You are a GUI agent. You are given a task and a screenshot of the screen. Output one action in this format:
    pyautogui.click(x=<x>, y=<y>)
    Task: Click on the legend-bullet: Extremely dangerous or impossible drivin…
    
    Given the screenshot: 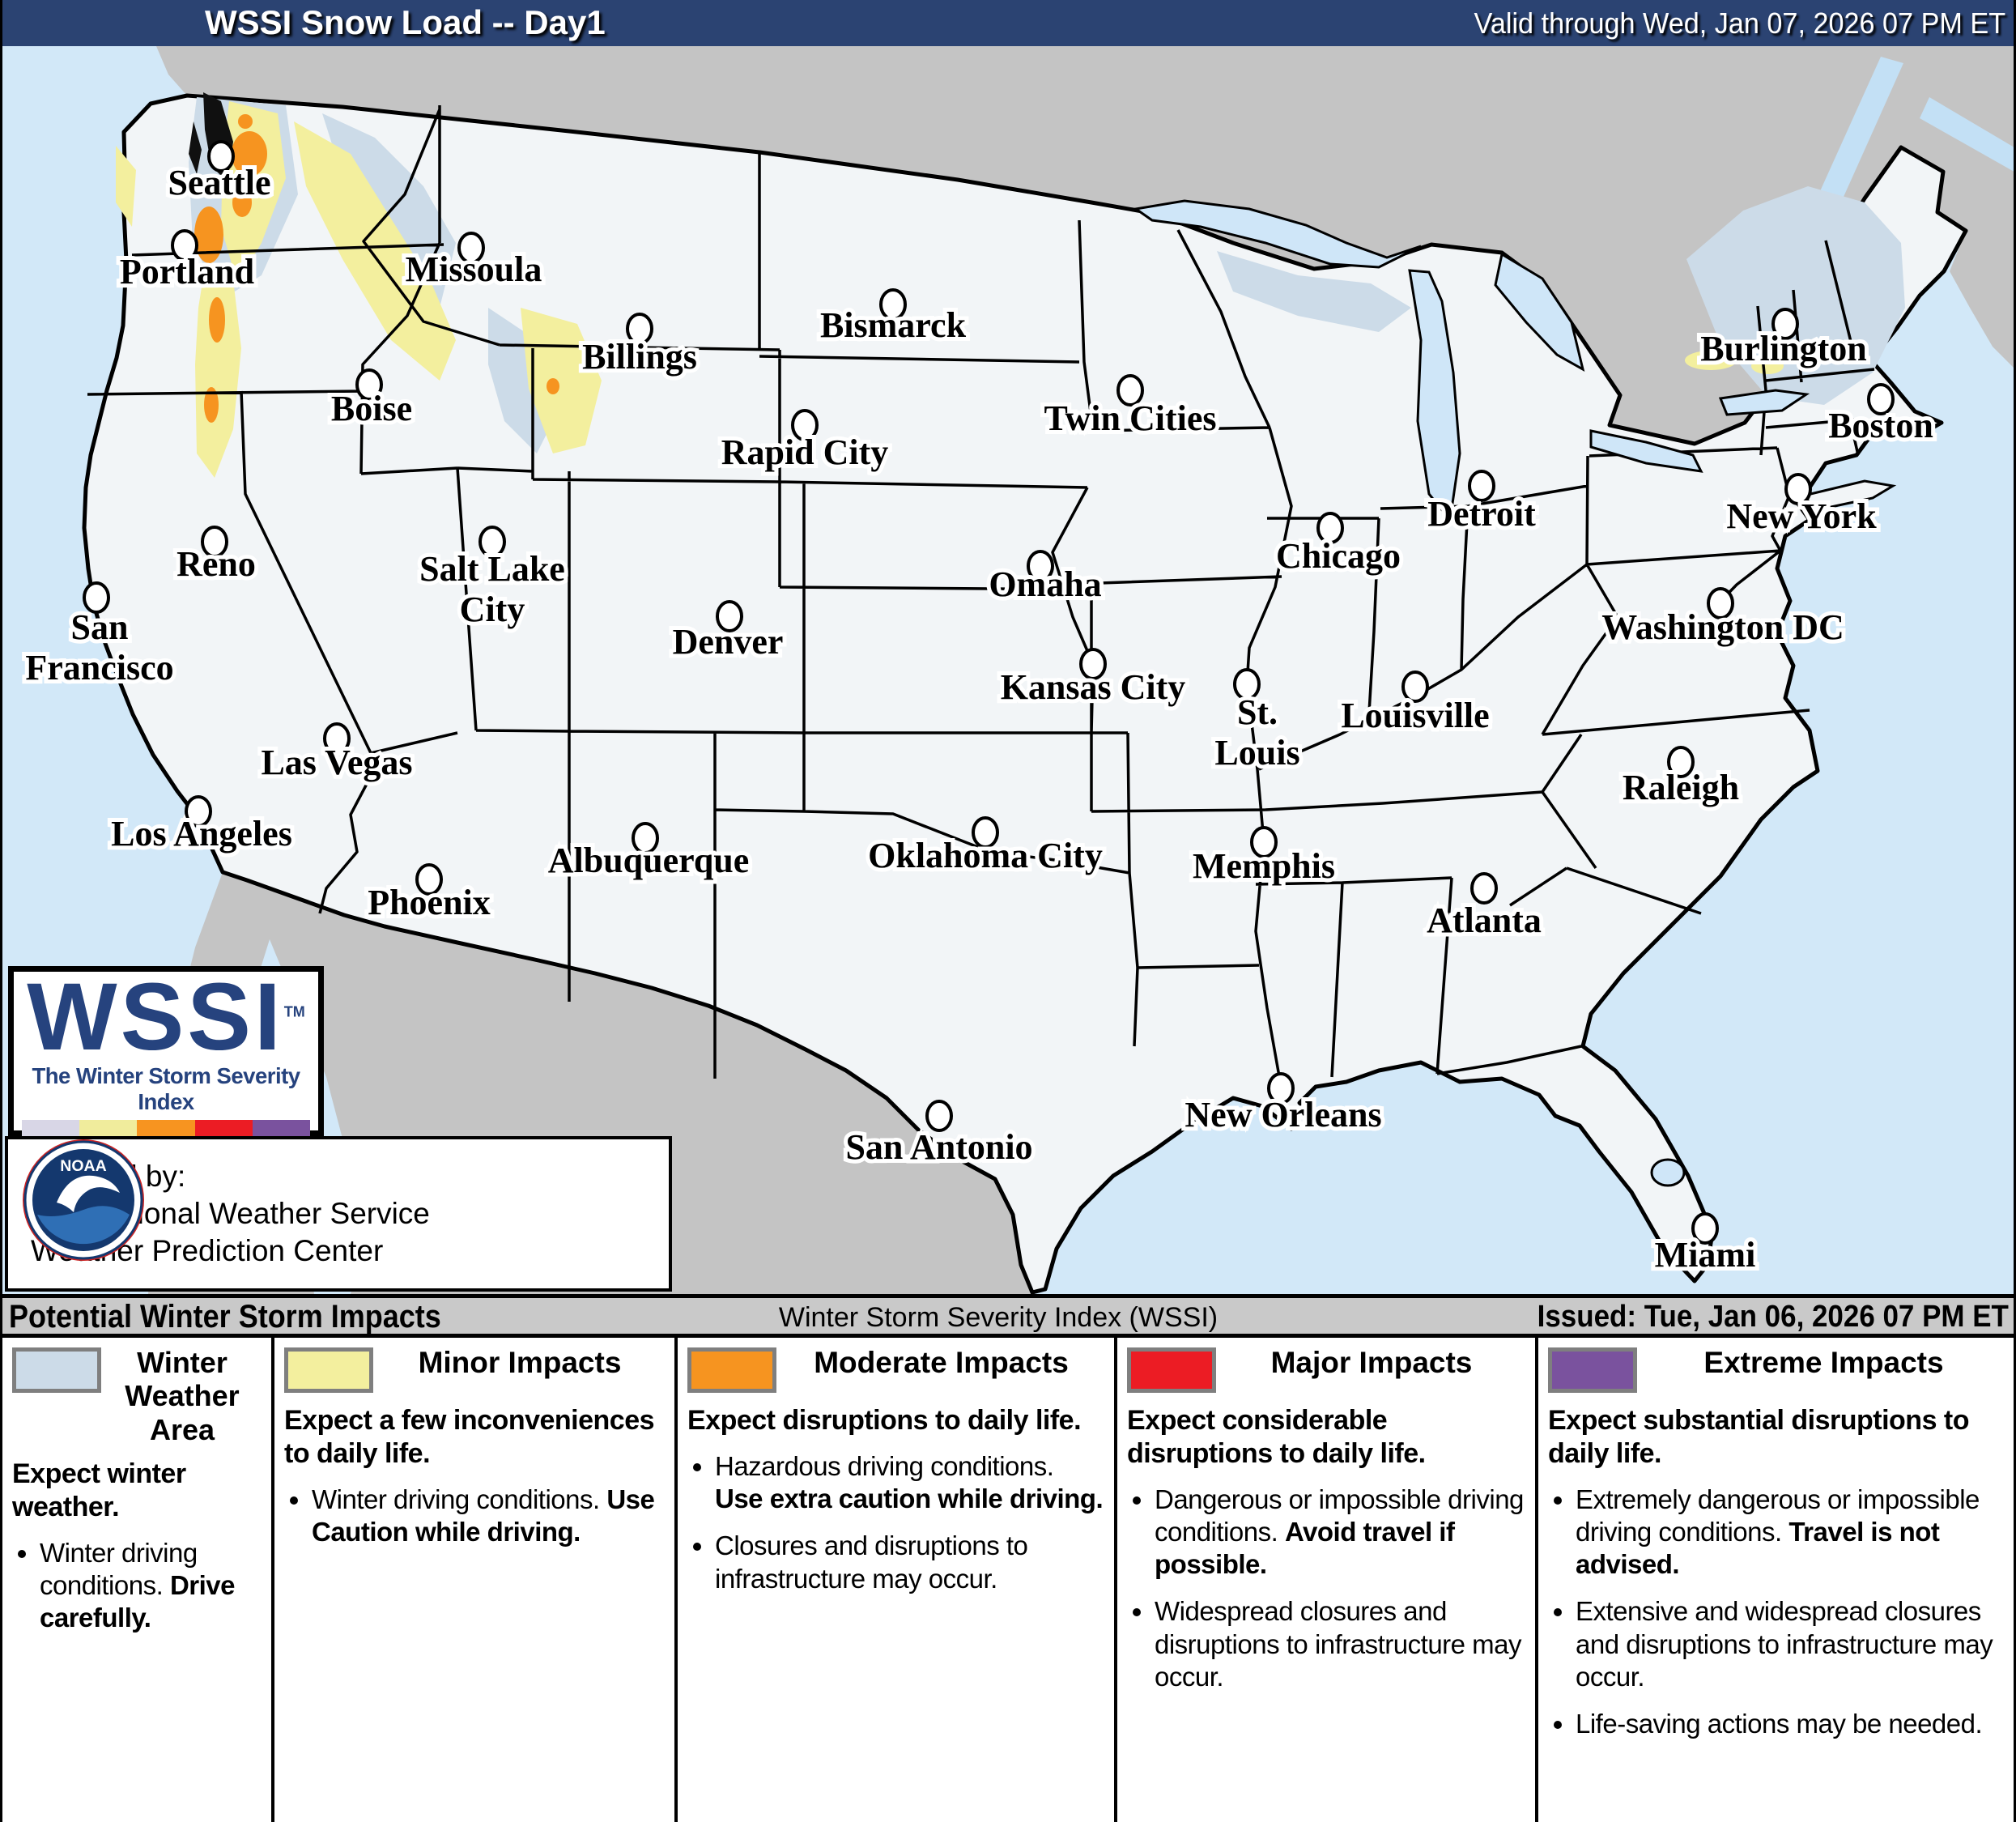 What is the action you would take?
    pyautogui.click(x=1793, y=1532)
    